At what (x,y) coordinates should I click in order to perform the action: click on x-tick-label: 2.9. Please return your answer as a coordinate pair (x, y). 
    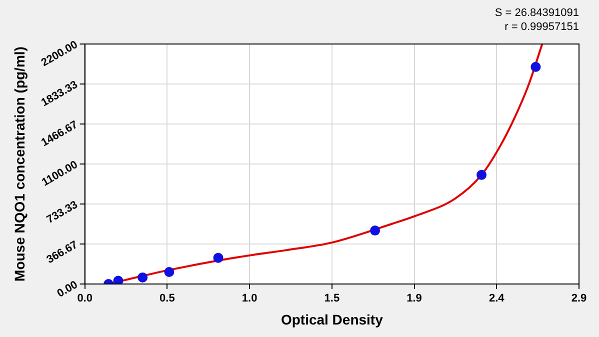
    Looking at the image, I should click on (579, 298).